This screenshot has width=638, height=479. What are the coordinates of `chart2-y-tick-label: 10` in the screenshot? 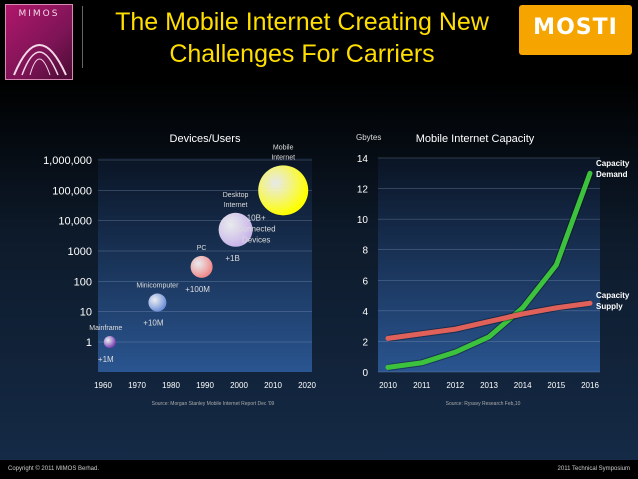 It's located at (363, 220).